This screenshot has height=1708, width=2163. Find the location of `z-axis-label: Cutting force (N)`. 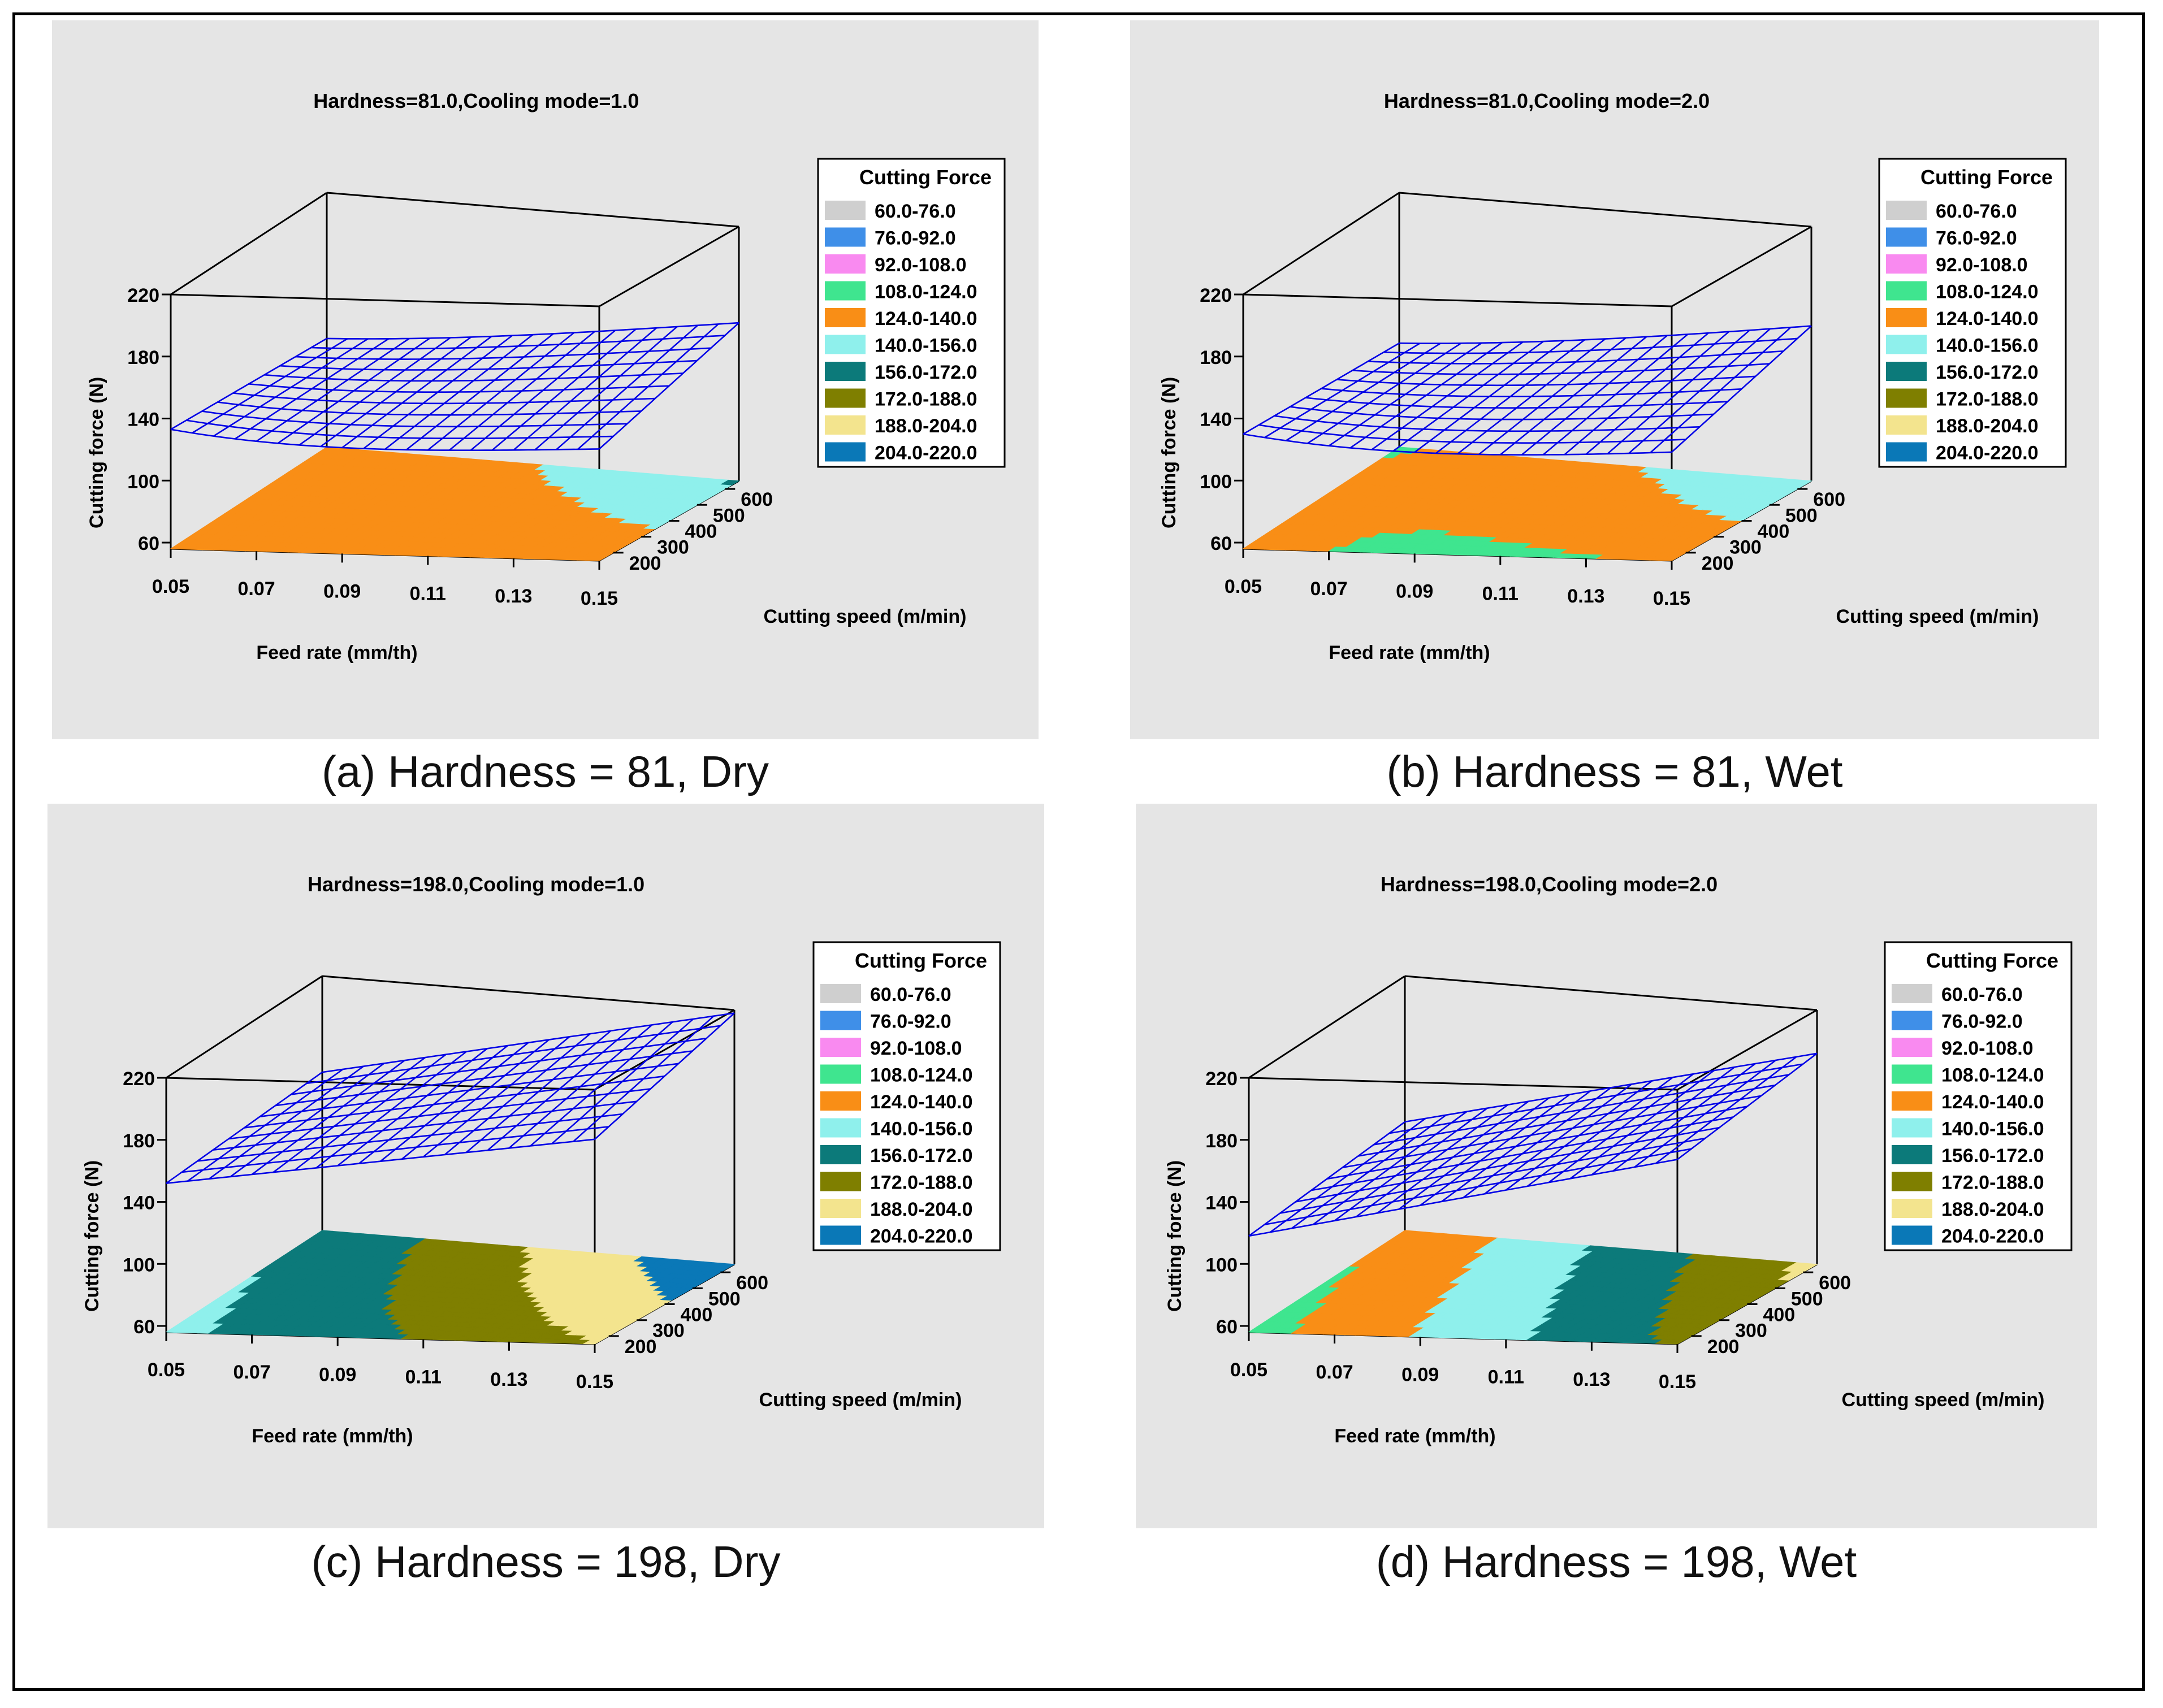

z-axis-label: Cutting force (N) is located at coordinates (1169, 453).